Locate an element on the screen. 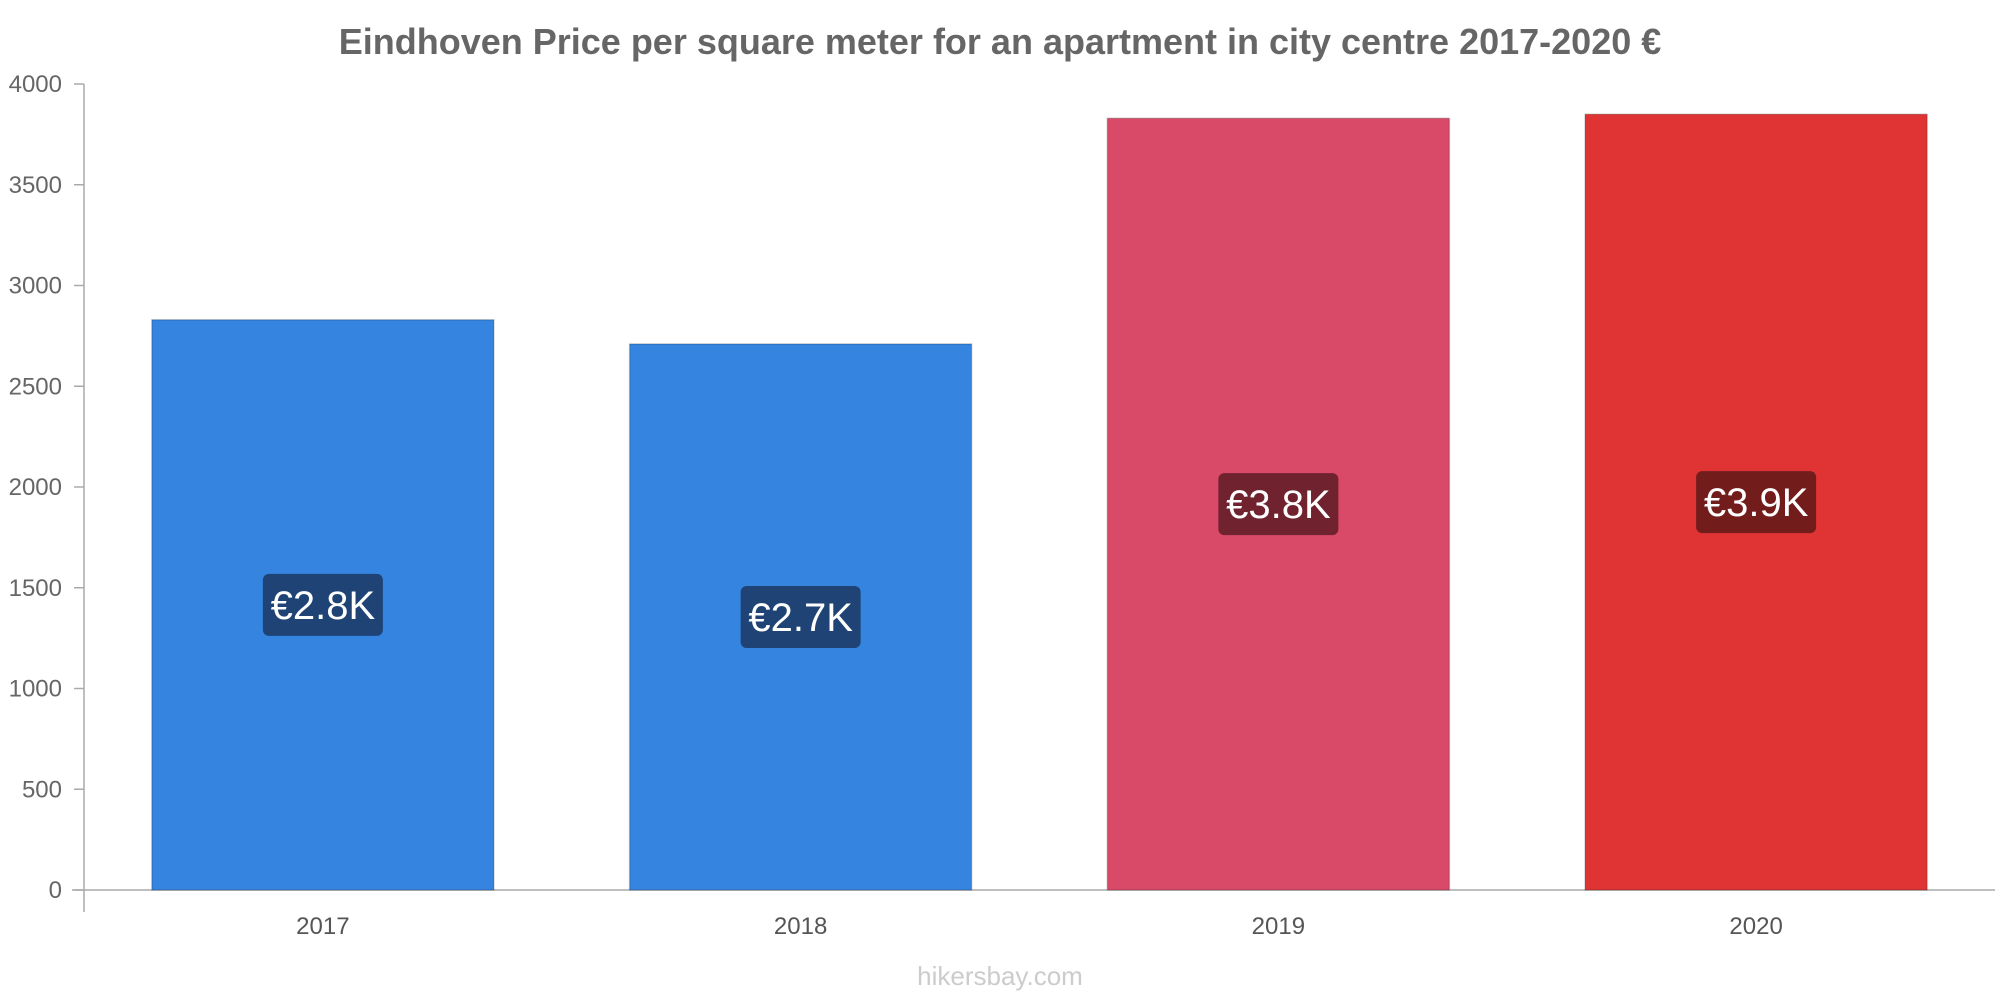 This screenshot has width=2000, height=1000. data-label: €3.8K is located at coordinates (1278, 505).